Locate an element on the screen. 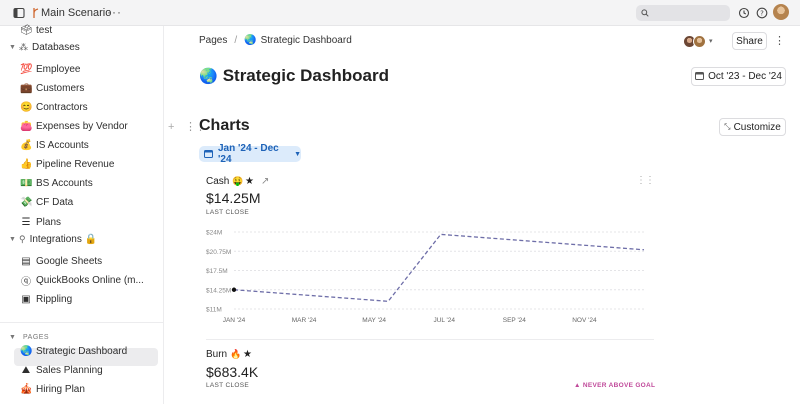  sidebar-page-sales-planning: ⛰ Sales Planning is located at coordinates (61, 370).